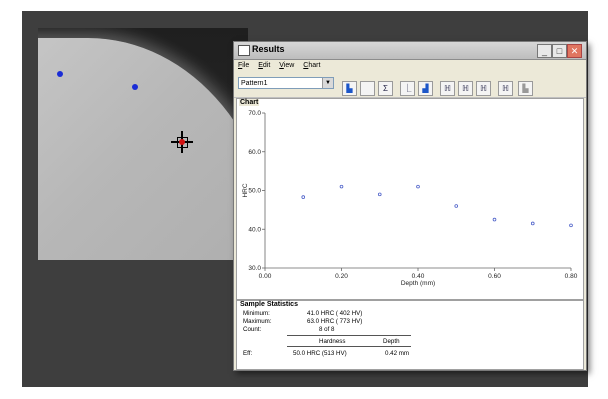  I want to click on menu-file: File, so click(244, 65).